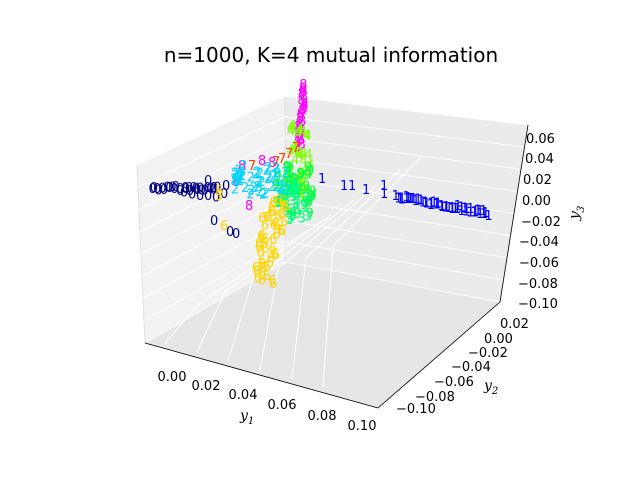 The height and width of the screenshot is (480, 640). I want to click on z-tick-label: 0.02, so click(537, 180).